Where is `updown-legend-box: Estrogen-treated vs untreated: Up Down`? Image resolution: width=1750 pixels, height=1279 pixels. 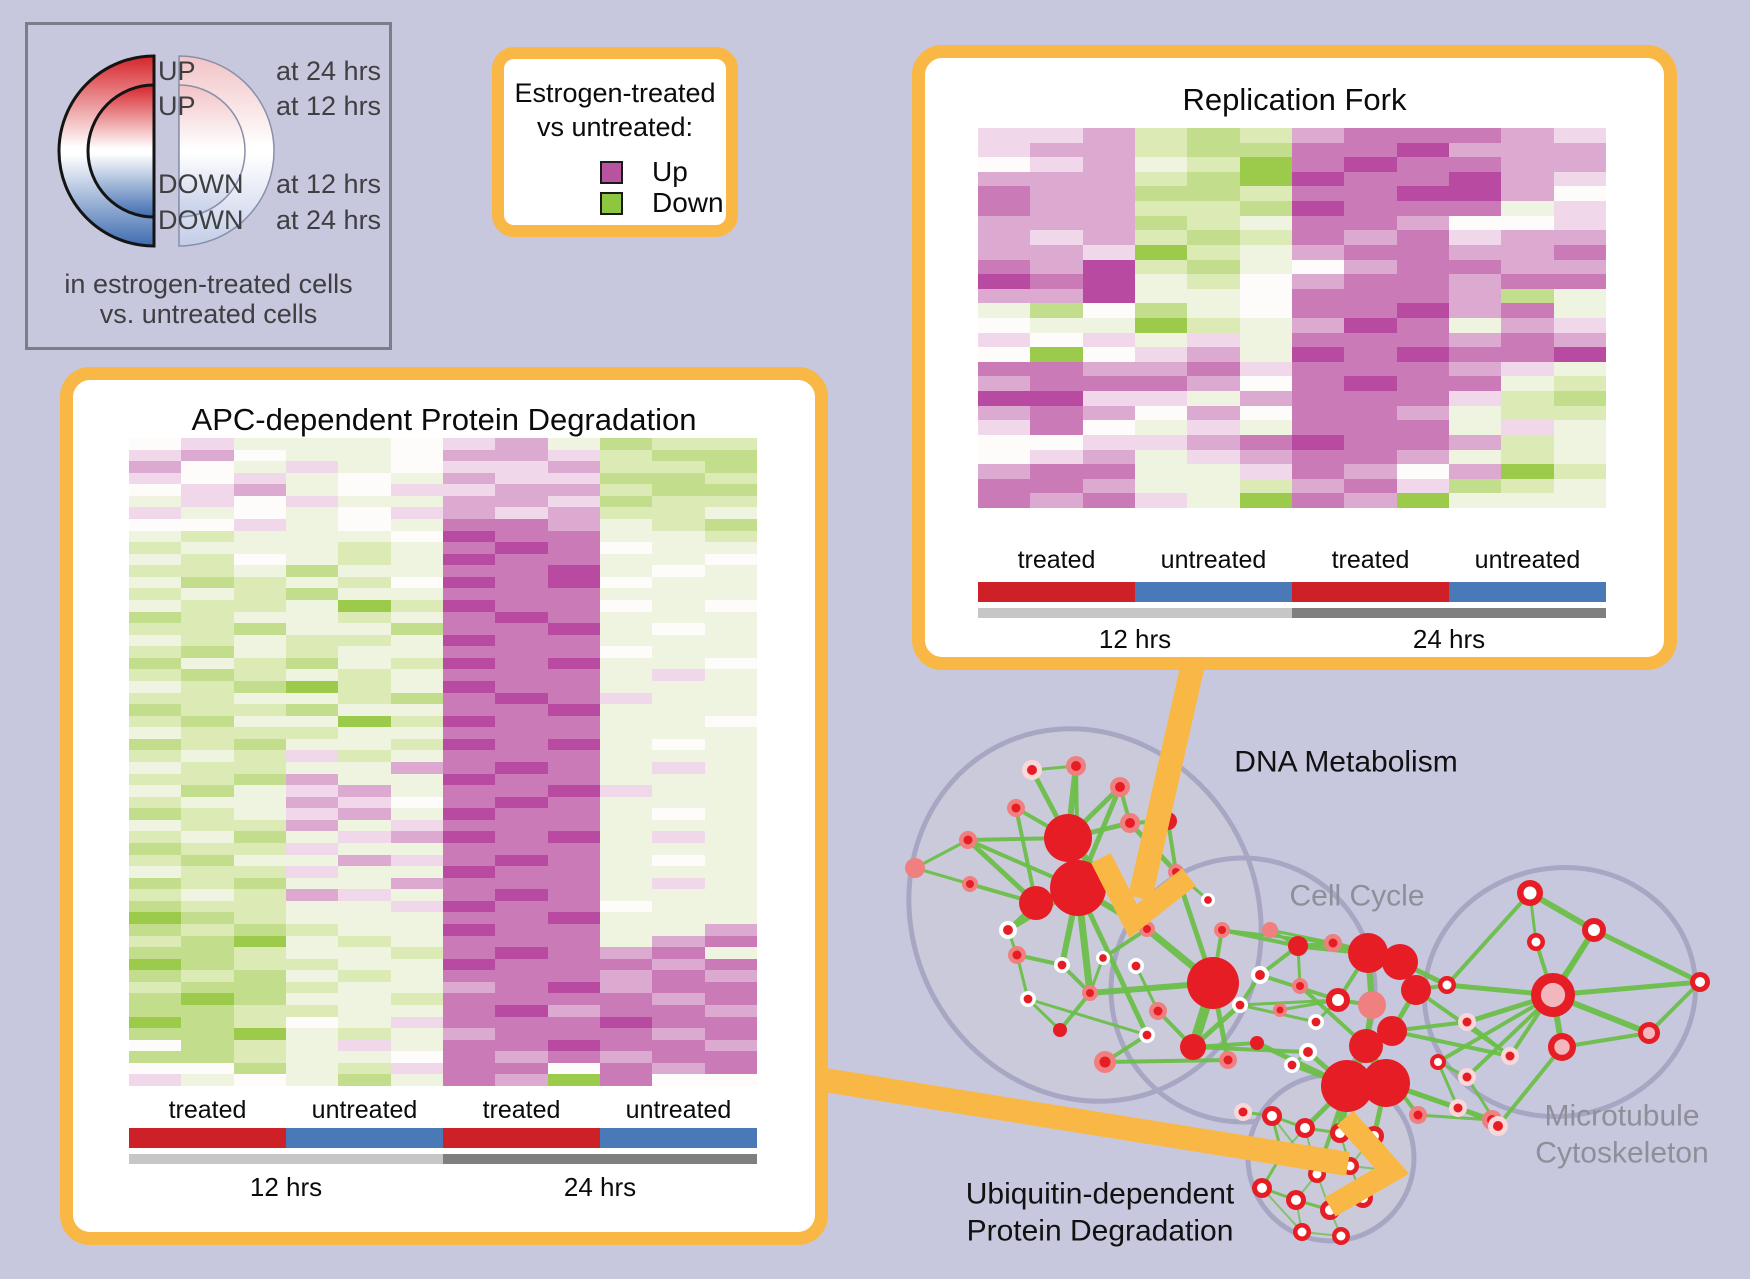 updown-legend-box: Estrogen-treated vs untreated: Up Down is located at coordinates (615, 142).